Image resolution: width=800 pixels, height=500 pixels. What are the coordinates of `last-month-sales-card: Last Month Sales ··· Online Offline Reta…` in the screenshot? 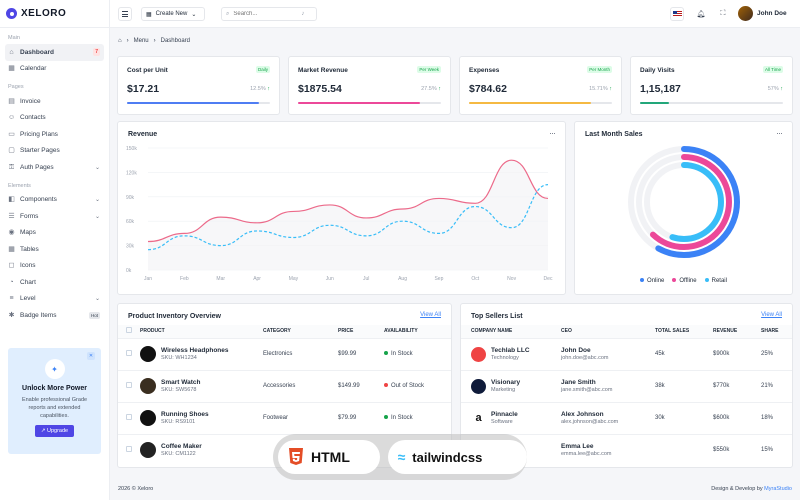 It's located at (683, 208).